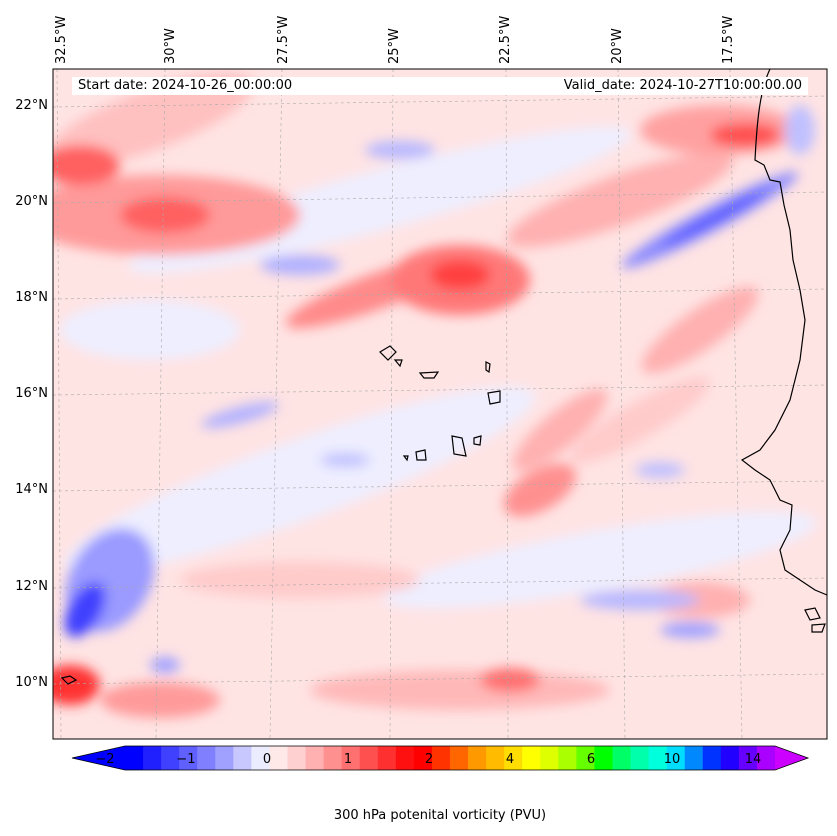  What do you see at coordinates (105, 759) in the screenshot?
I see `cb-tick-0: −2` at bounding box center [105, 759].